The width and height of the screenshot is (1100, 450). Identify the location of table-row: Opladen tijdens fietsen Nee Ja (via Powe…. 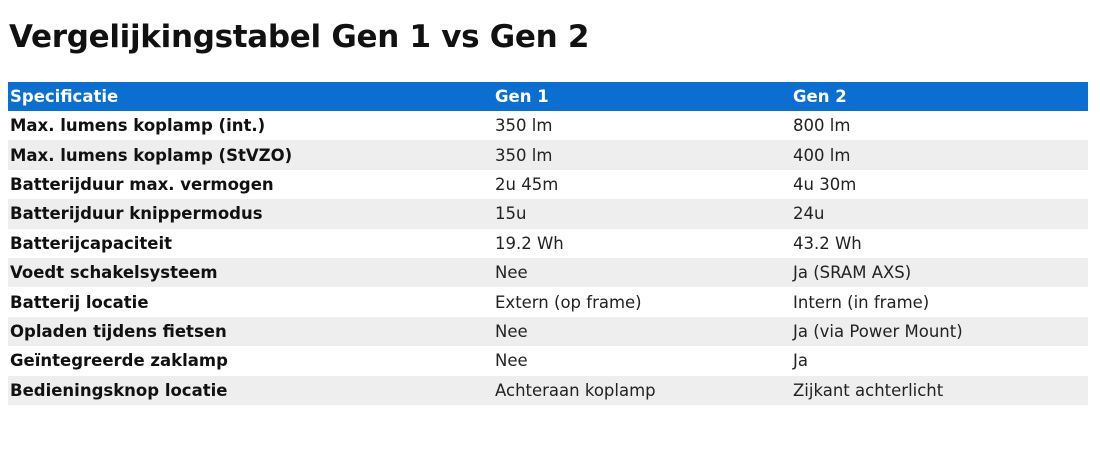
(548, 331).